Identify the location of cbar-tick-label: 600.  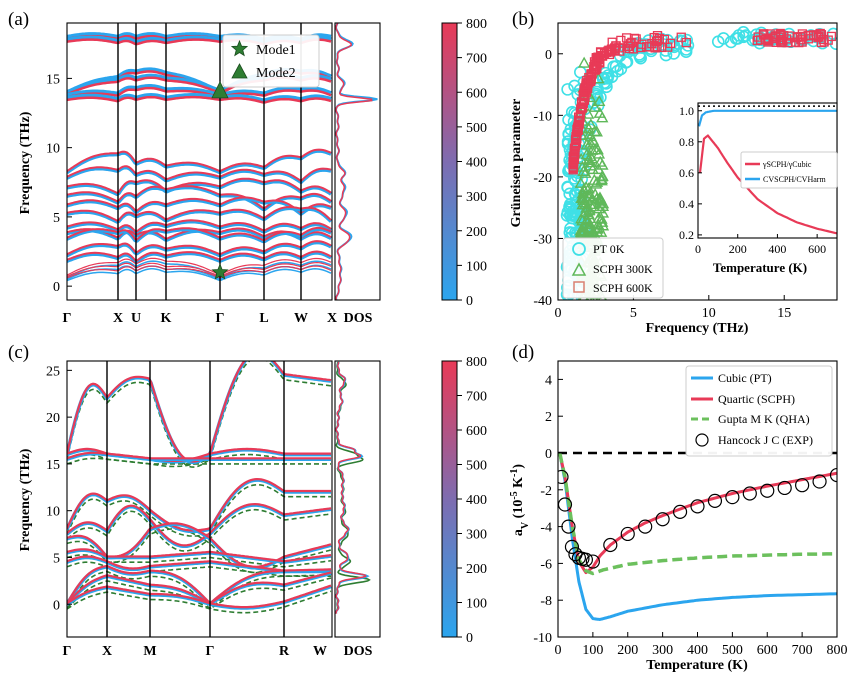
(476, 431).